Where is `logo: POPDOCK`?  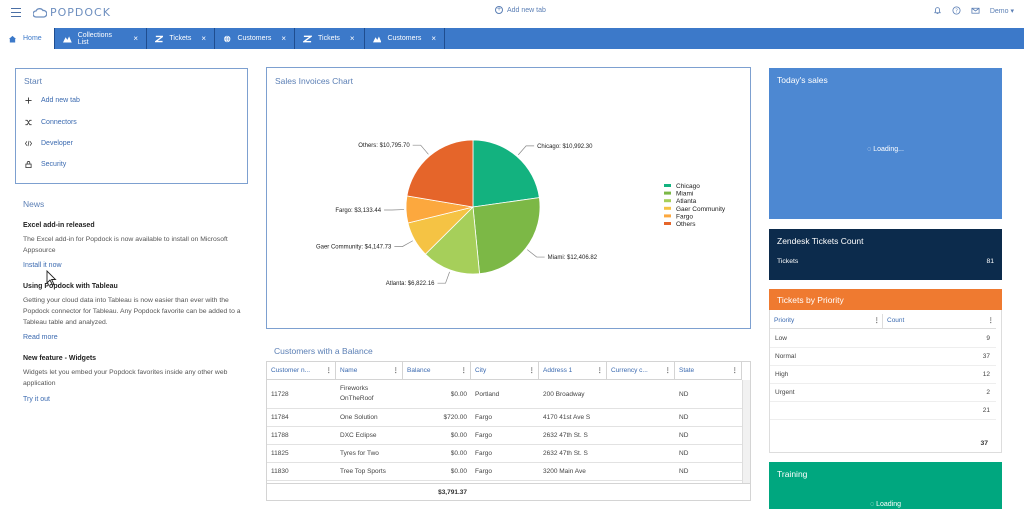
logo: POPDOCK is located at coordinates (72, 12).